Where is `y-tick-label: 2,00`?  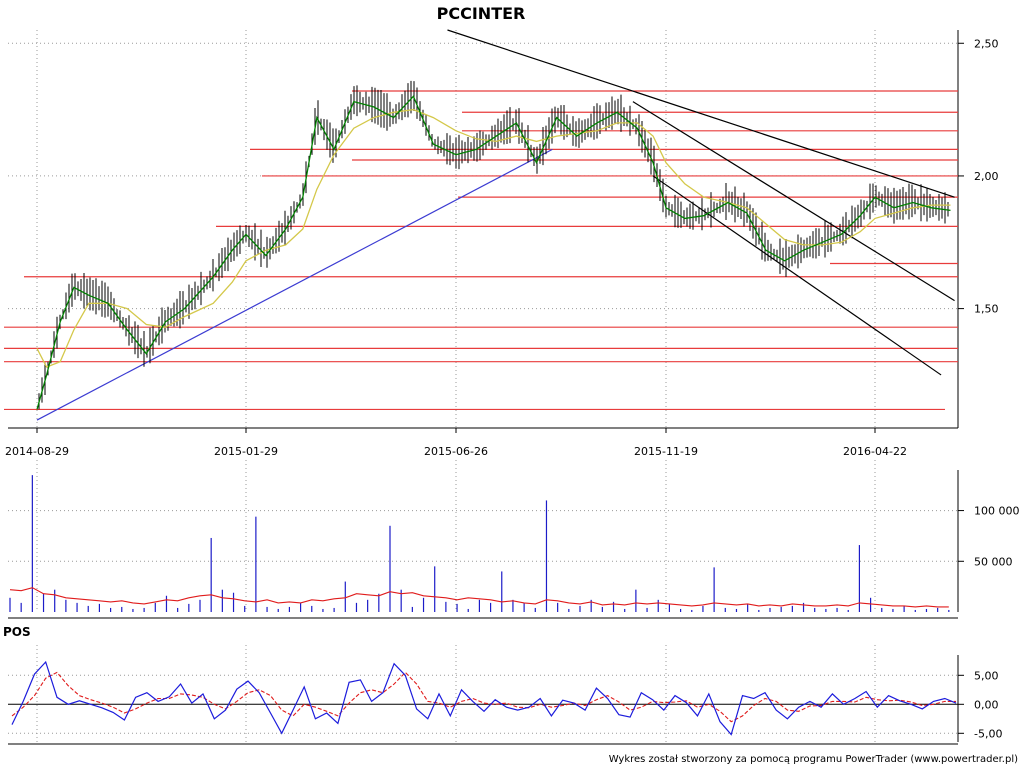 y-tick-label: 2,00 is located at coordinates (986, 176).